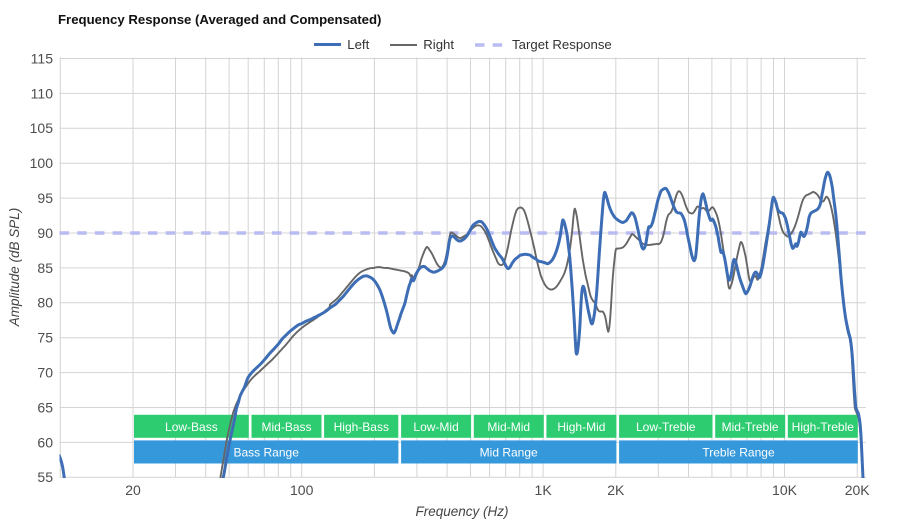  What do you see at coordinates (544, 490) in the screenshot?
I see `svg-text: 1K` at bounding box center [544, 490].